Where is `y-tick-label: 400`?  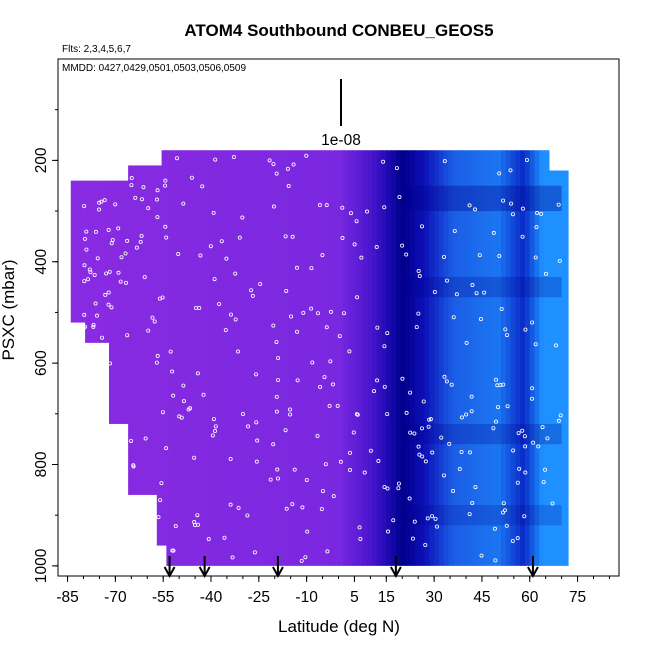 y-tick-label: 400 is located at coordinates (41, 261).